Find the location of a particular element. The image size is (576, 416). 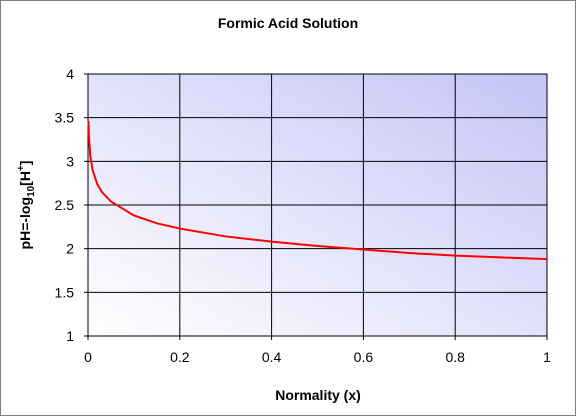

y-tick-label: 1.5 is located at coordinates (65, 292).